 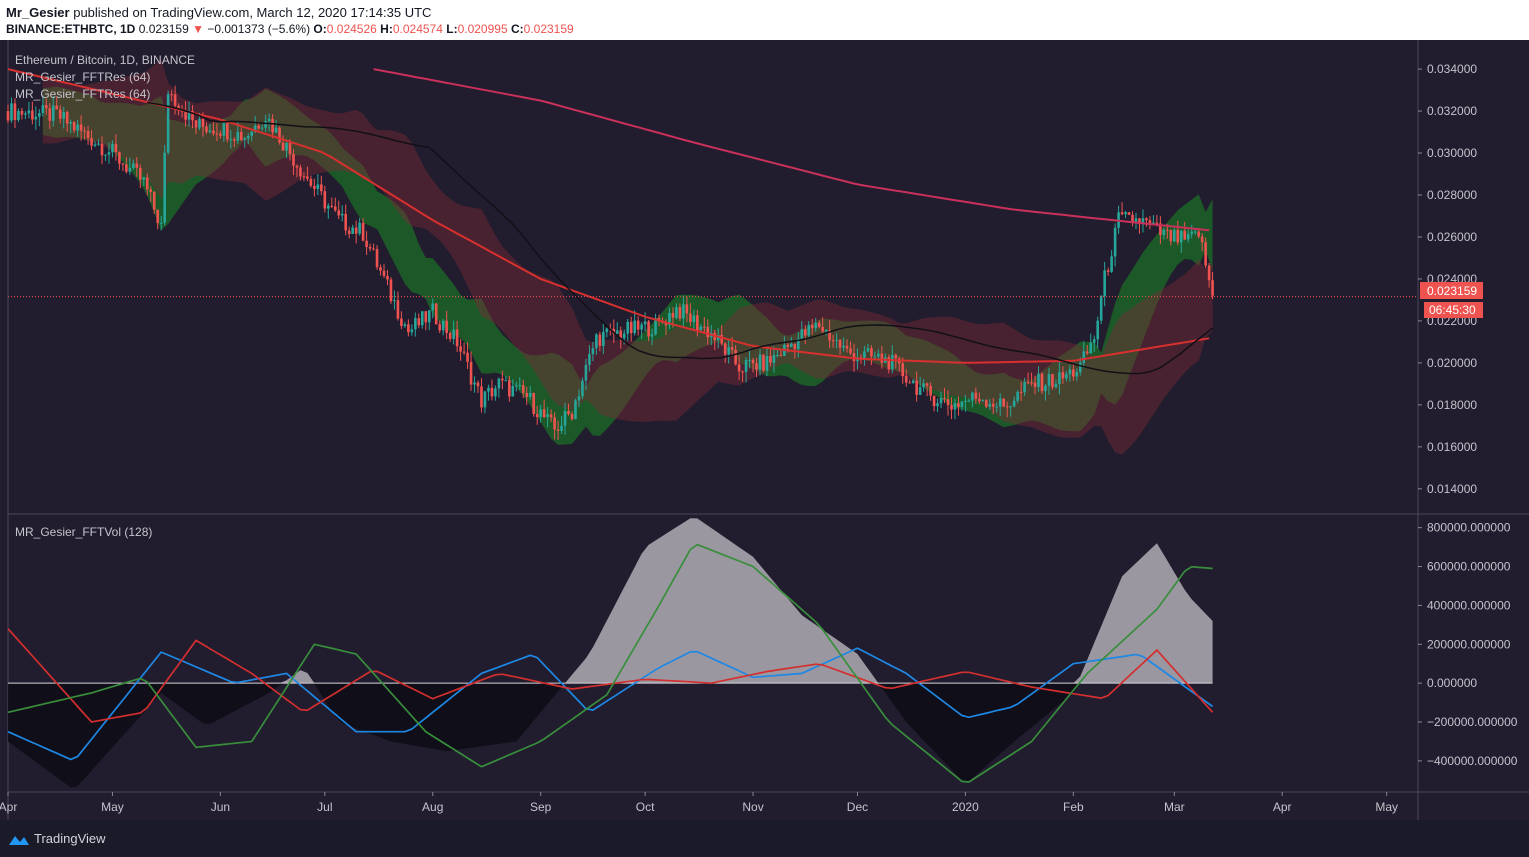 I want to click on countdown-badge, so click(x=1453, y=310).